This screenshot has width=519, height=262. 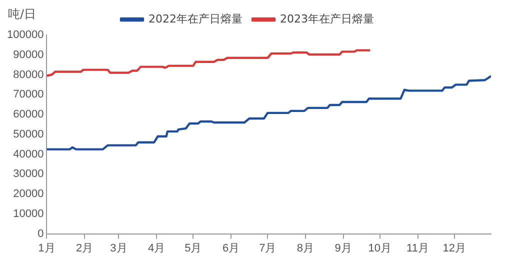 What do you see at coordinates (41, 234) in the screenshot?
I see `y-tick-label: 0` at bounding box center [41, 234].